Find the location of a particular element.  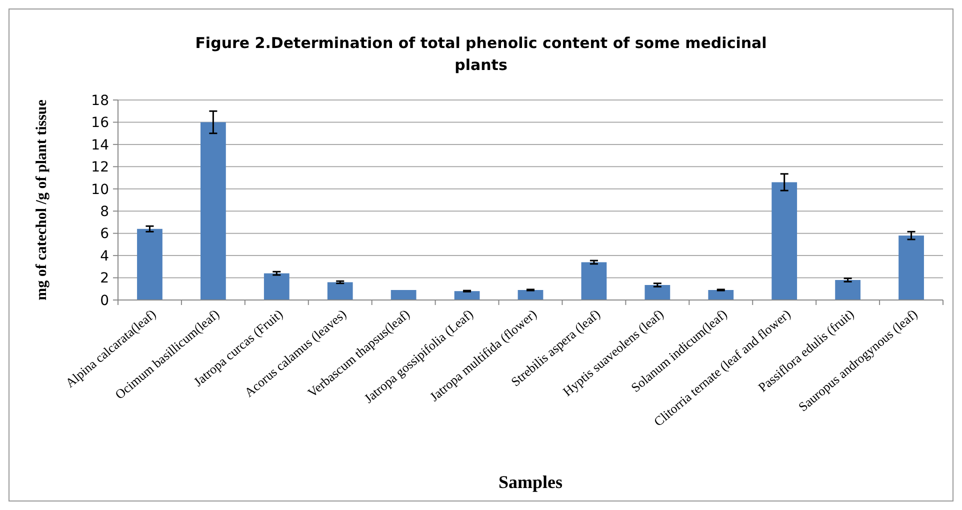

y-tick-label: 14 is located at coordinates (100, 145).